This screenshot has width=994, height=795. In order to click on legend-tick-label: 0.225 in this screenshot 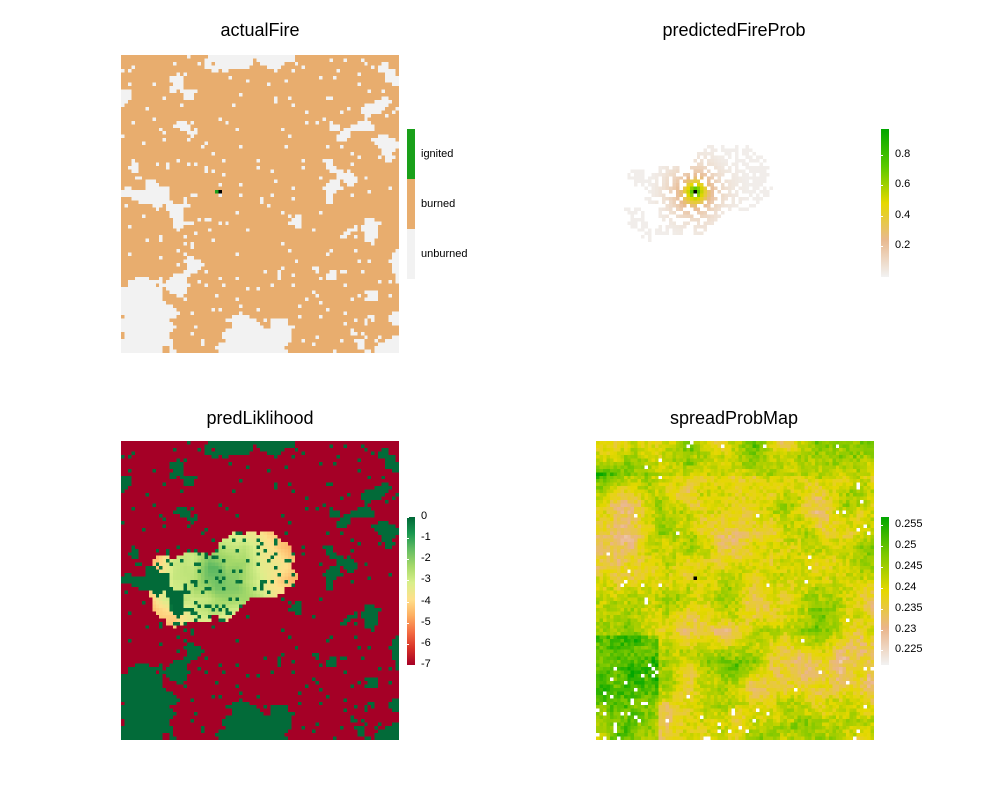, I will do `click(909, 649)`.